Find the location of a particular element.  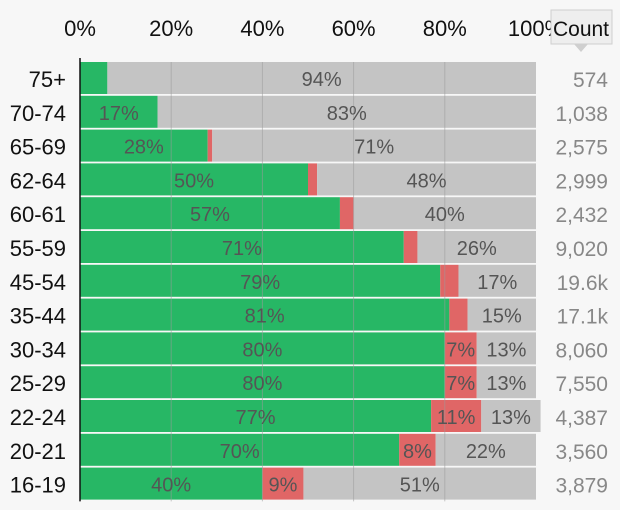

segment-label-gray: 48% is located at coordinates (427, 181).